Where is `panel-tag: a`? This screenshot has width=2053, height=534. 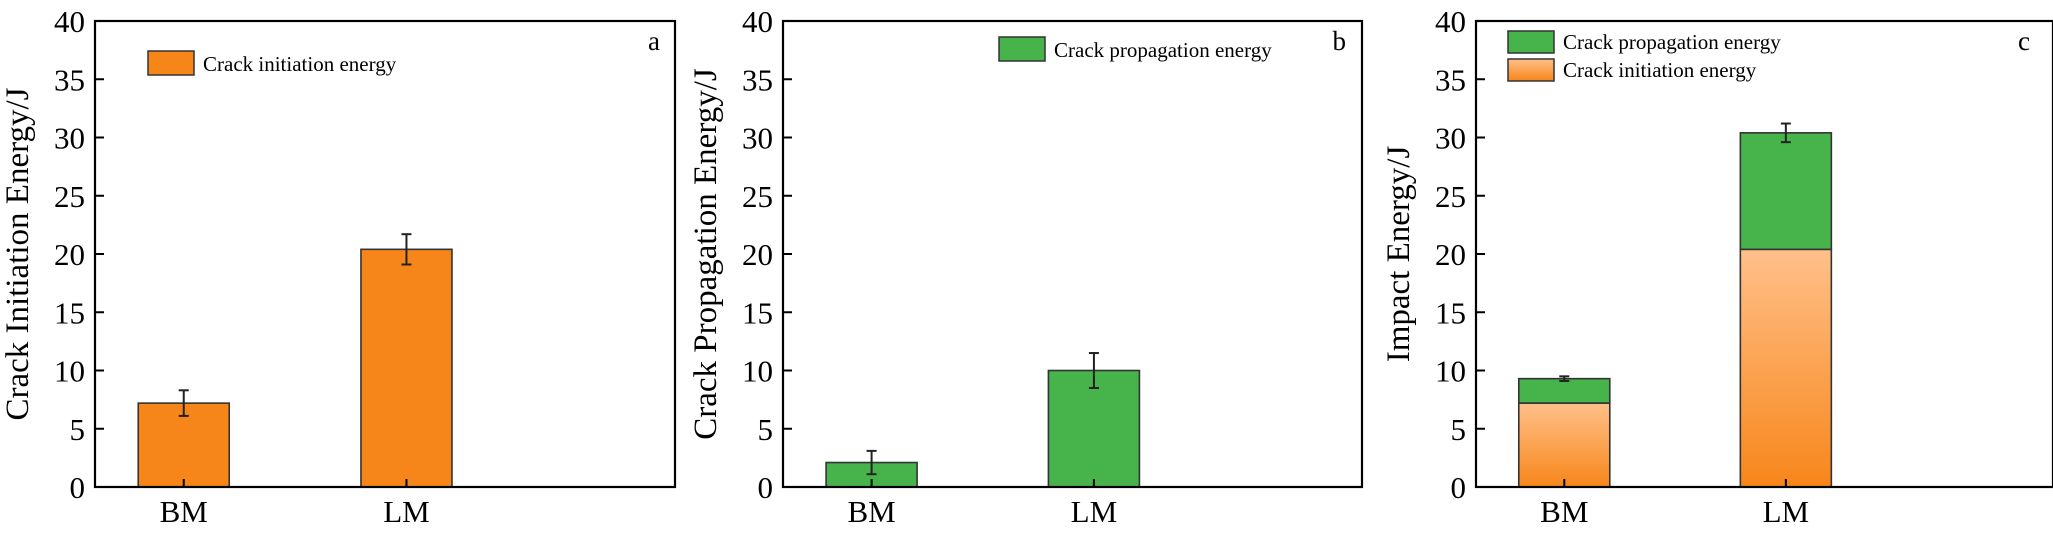
panel-tag: a is located at coordinates (654, 41).